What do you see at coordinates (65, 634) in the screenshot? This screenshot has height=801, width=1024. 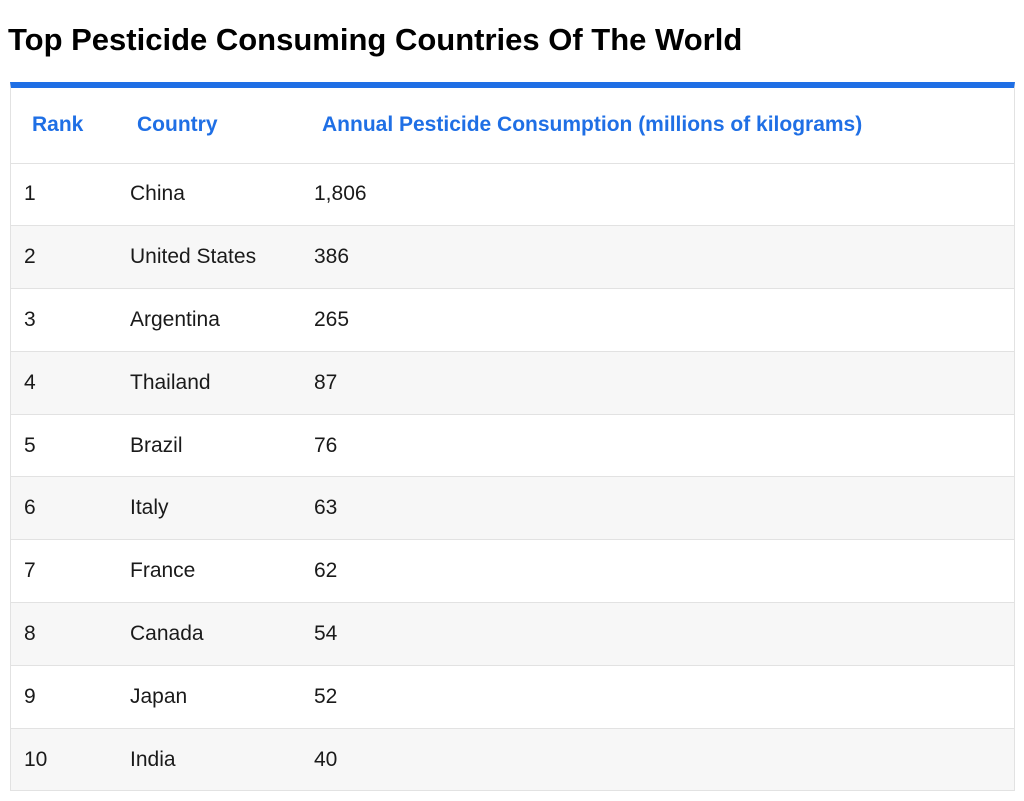 I see `cell-rank: 8` at bounding box center [65, 634].